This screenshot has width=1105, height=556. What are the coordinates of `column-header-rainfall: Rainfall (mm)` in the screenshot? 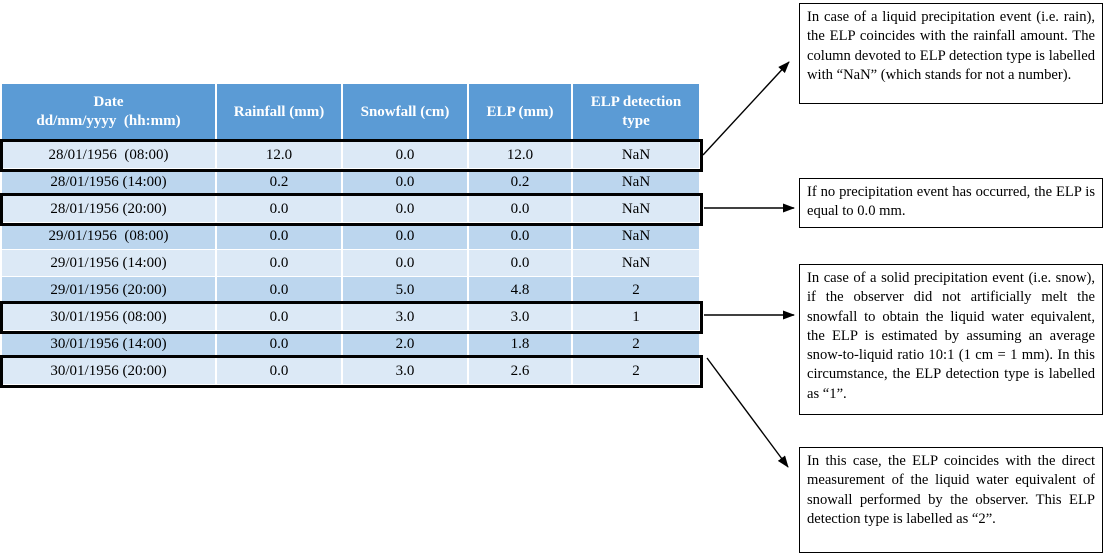 It's located at (280, 113).